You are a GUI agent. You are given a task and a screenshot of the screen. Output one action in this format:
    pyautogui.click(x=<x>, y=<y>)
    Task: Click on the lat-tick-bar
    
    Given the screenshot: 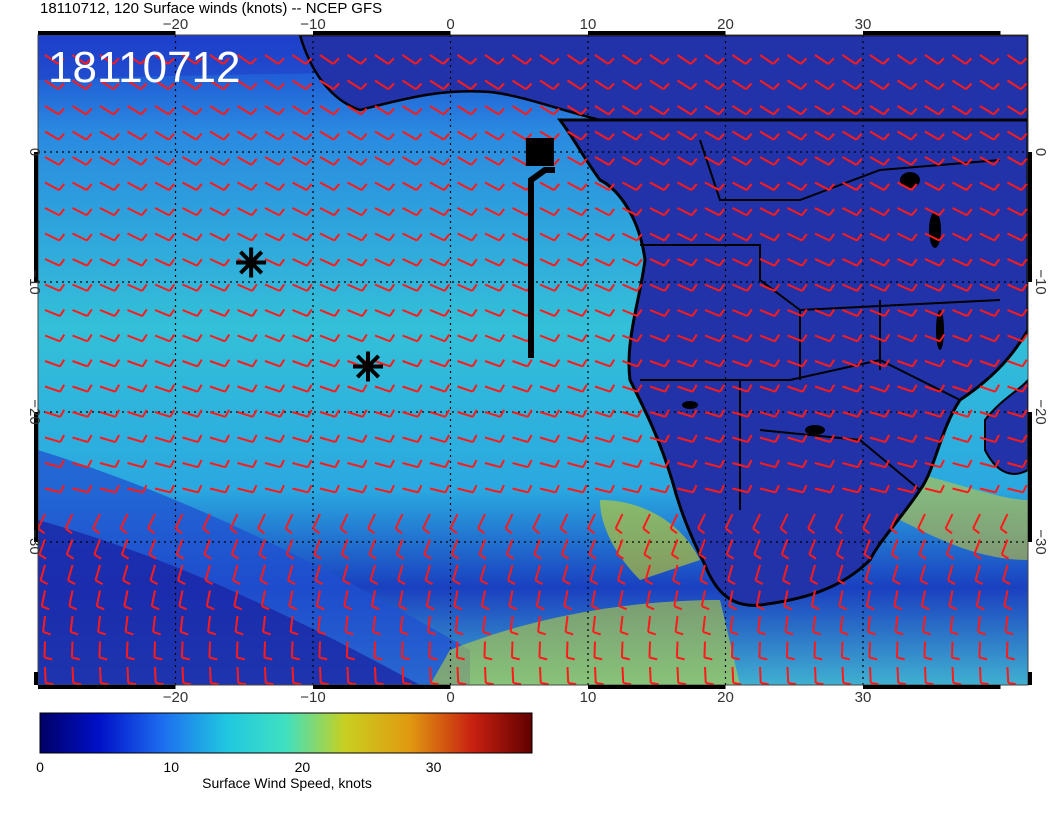 What is the action you would take?
    pyautogui.click(x=1030, y=477)
    